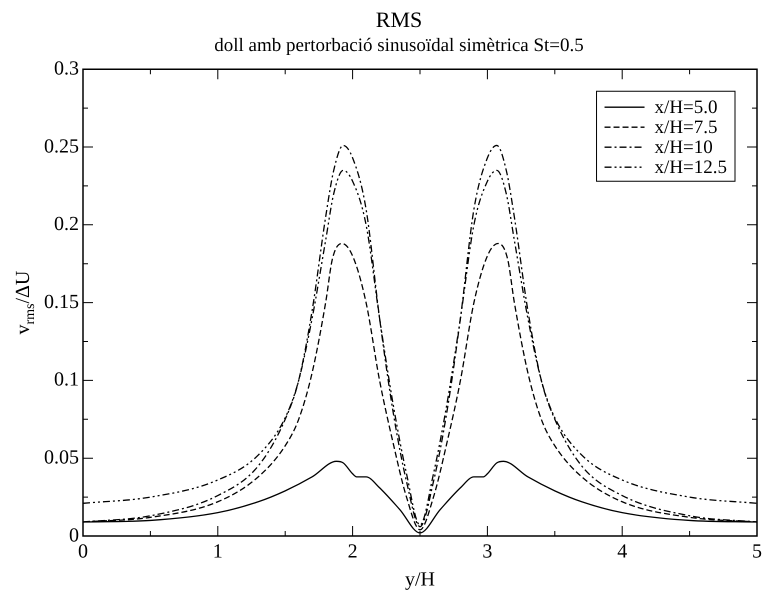 The height and width of the screenshot is (594, 766). Describe the element at coordinates (757, 551) in the screenshot. I see `x-tick-label: 5` at that location.